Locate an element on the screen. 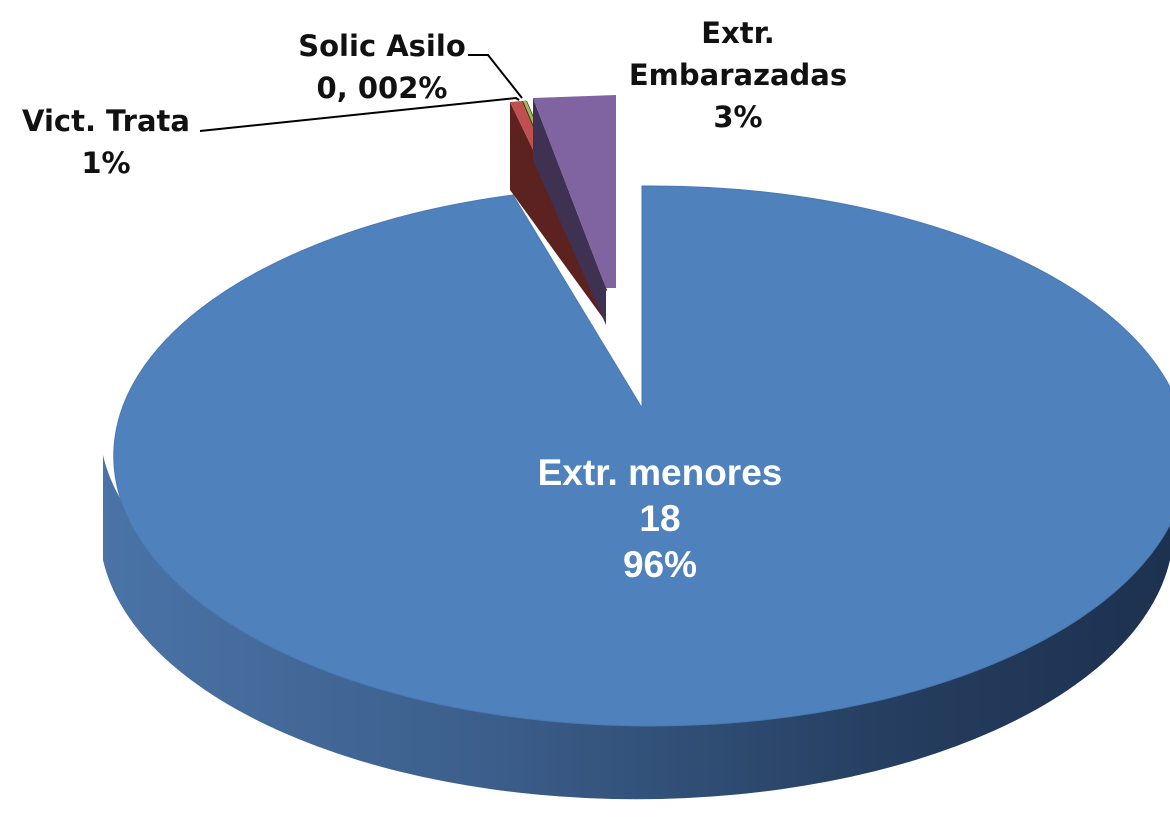  label-extr-menores-percent: 96% is located at coordinates (660, 564).